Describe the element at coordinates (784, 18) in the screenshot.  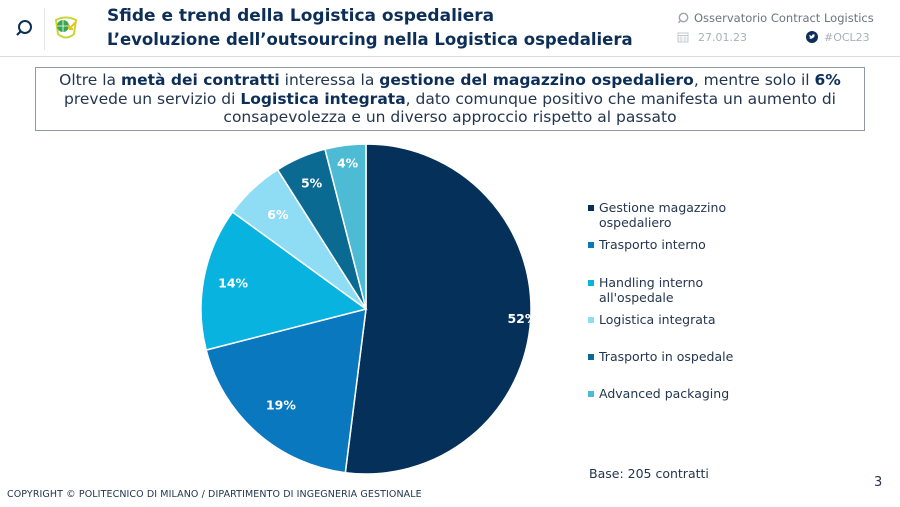
I see `observatory-name: Osservatorio Contract Logistics` at that location.